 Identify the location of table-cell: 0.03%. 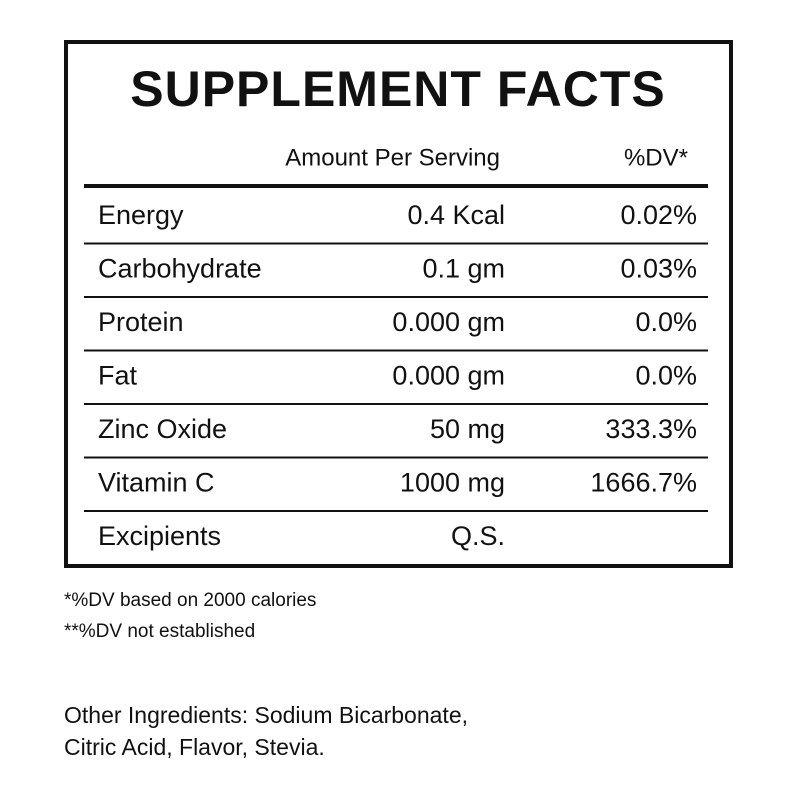
(658, 268).